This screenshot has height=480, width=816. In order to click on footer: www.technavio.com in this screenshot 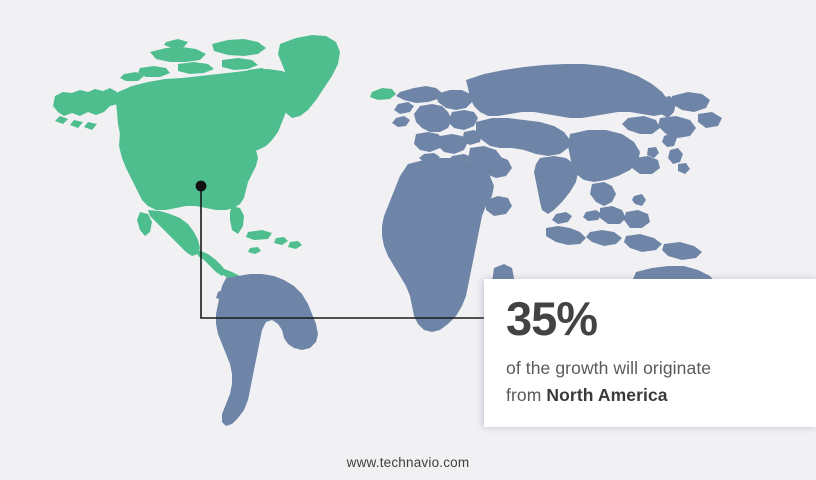, I will do `click(408, 462)`.